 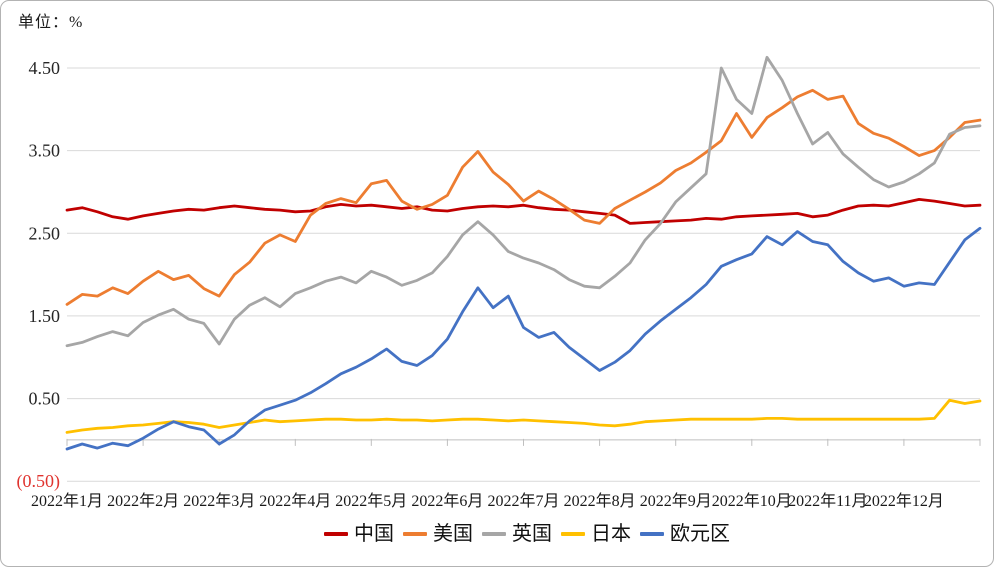 What do you see at coordinates (523, 211) in the screenshot?
I see `series-line-china` at bounding box center [523, 211].